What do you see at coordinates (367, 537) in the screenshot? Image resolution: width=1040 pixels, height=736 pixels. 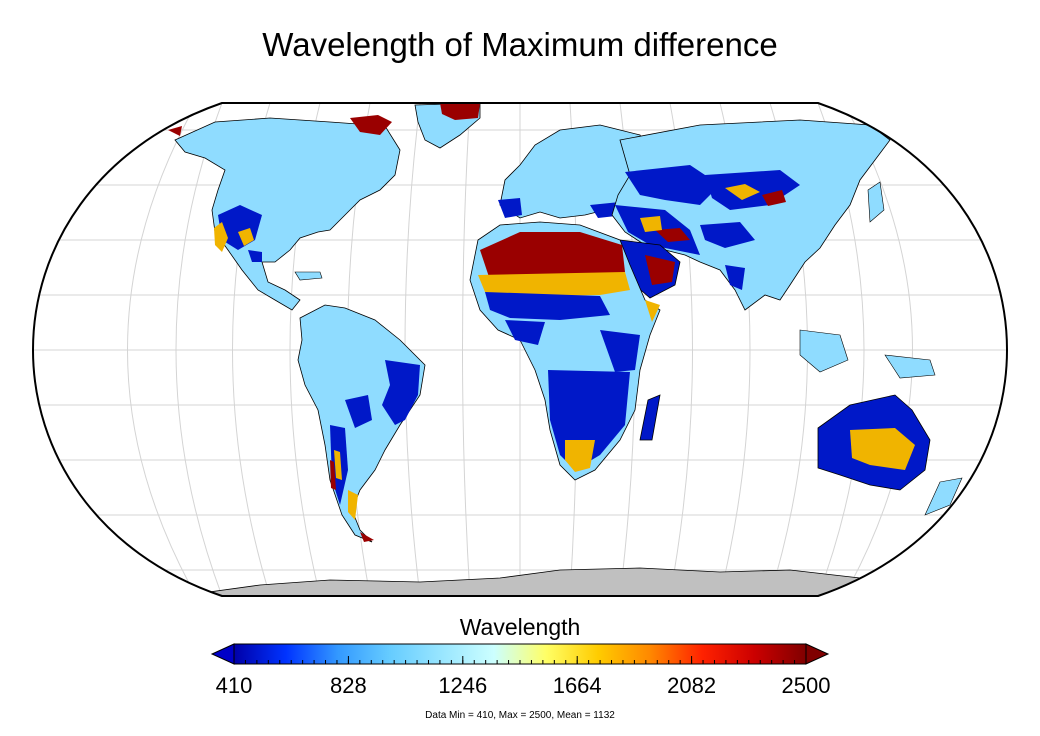 I see `sa-tip-high` at bounding box center [367, 537].